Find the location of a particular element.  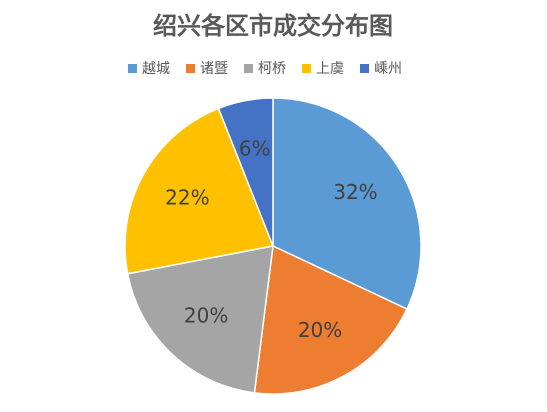

chart-title: 绍兴各区市成交分布图 is located at coordinates (273, 26).